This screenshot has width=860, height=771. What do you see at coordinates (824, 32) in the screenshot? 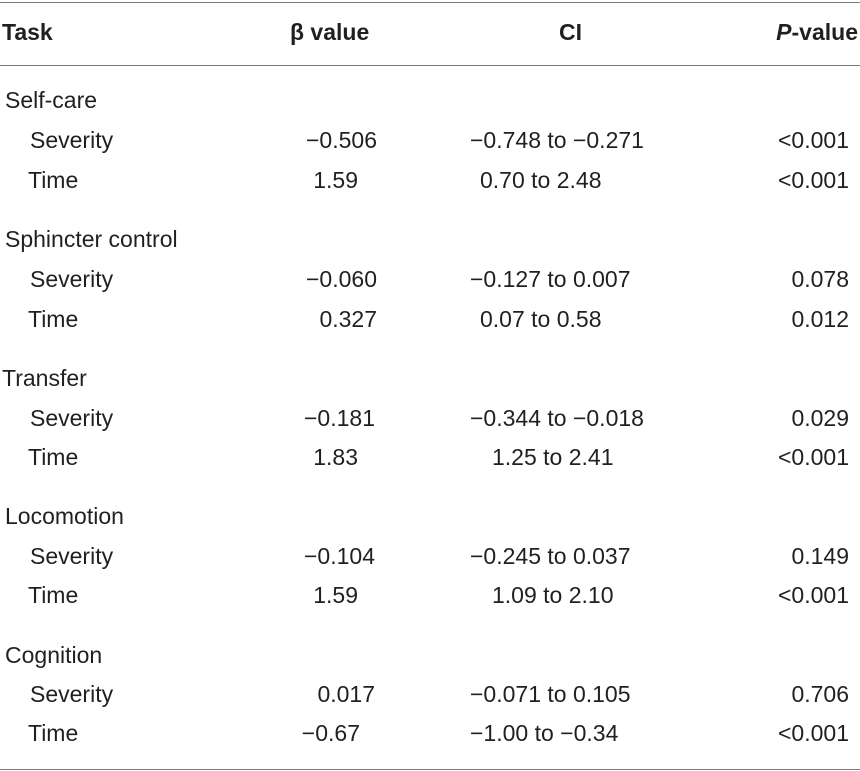
I see `header-p-rest: -value` at bounding box center [824, 32].